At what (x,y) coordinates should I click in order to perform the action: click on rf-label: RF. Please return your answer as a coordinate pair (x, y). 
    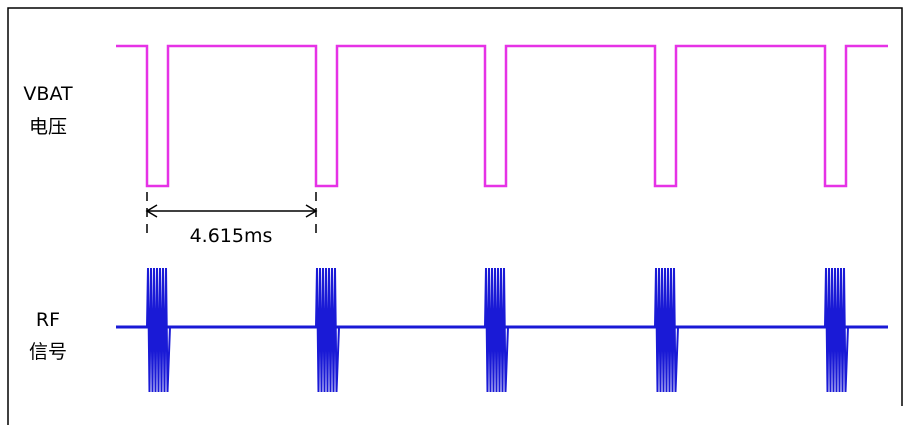
    Looking at the image, I should click on (48, 320).